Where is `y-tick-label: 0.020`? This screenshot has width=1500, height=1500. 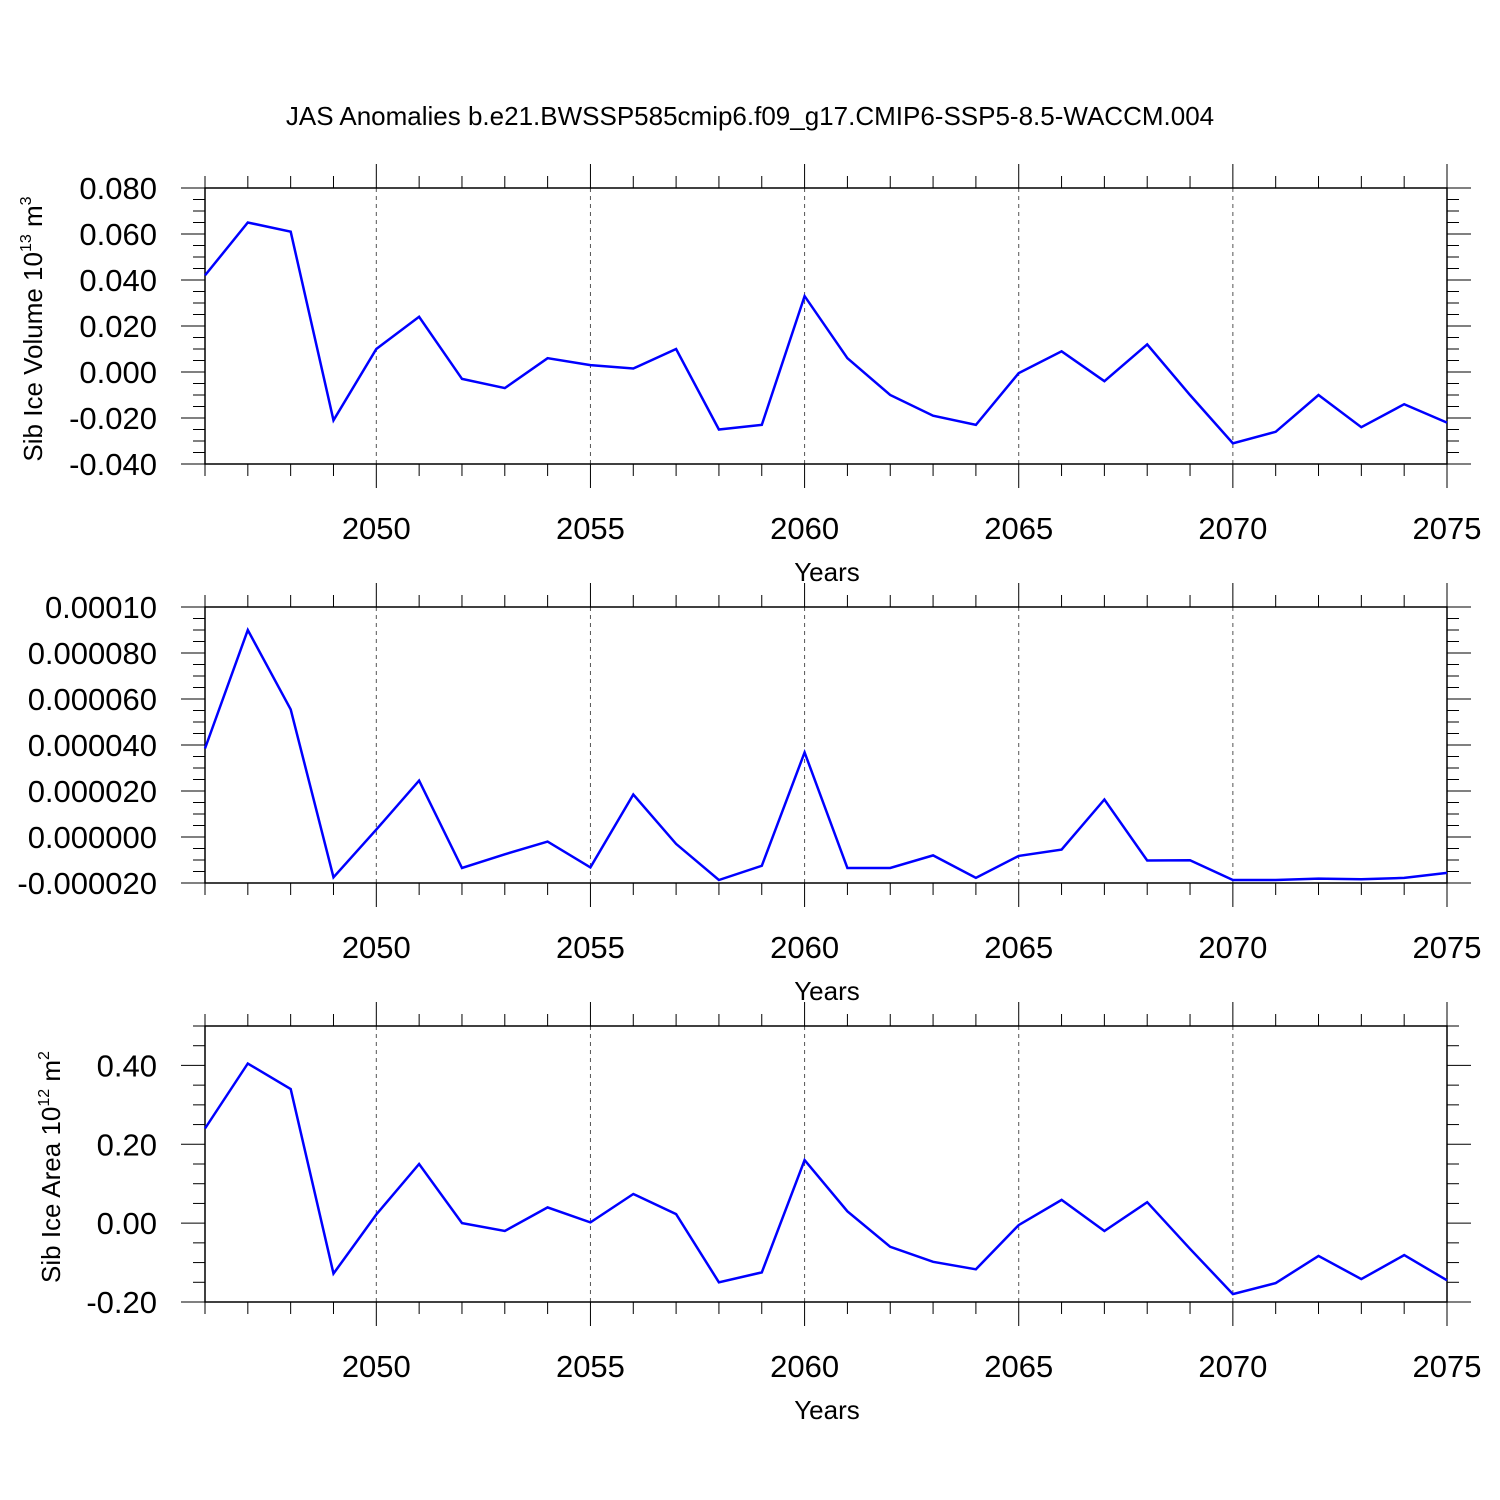
y-tick-label: 0.020 is located at coordinates (118, 326).